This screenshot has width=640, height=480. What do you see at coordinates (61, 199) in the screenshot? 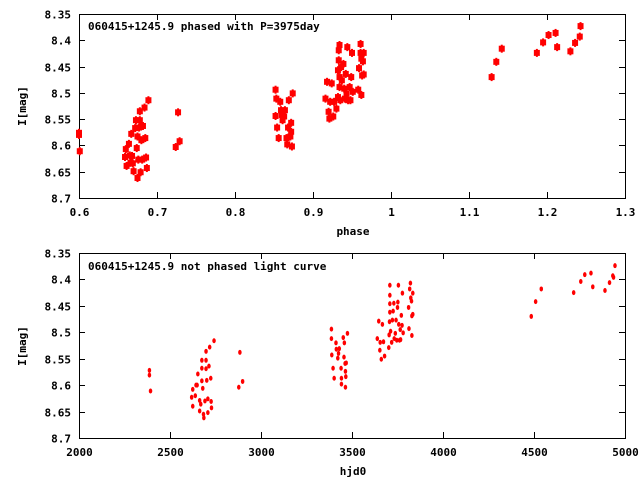
I see `y-tick-label: 8.7` at bounding box center [61, 199].